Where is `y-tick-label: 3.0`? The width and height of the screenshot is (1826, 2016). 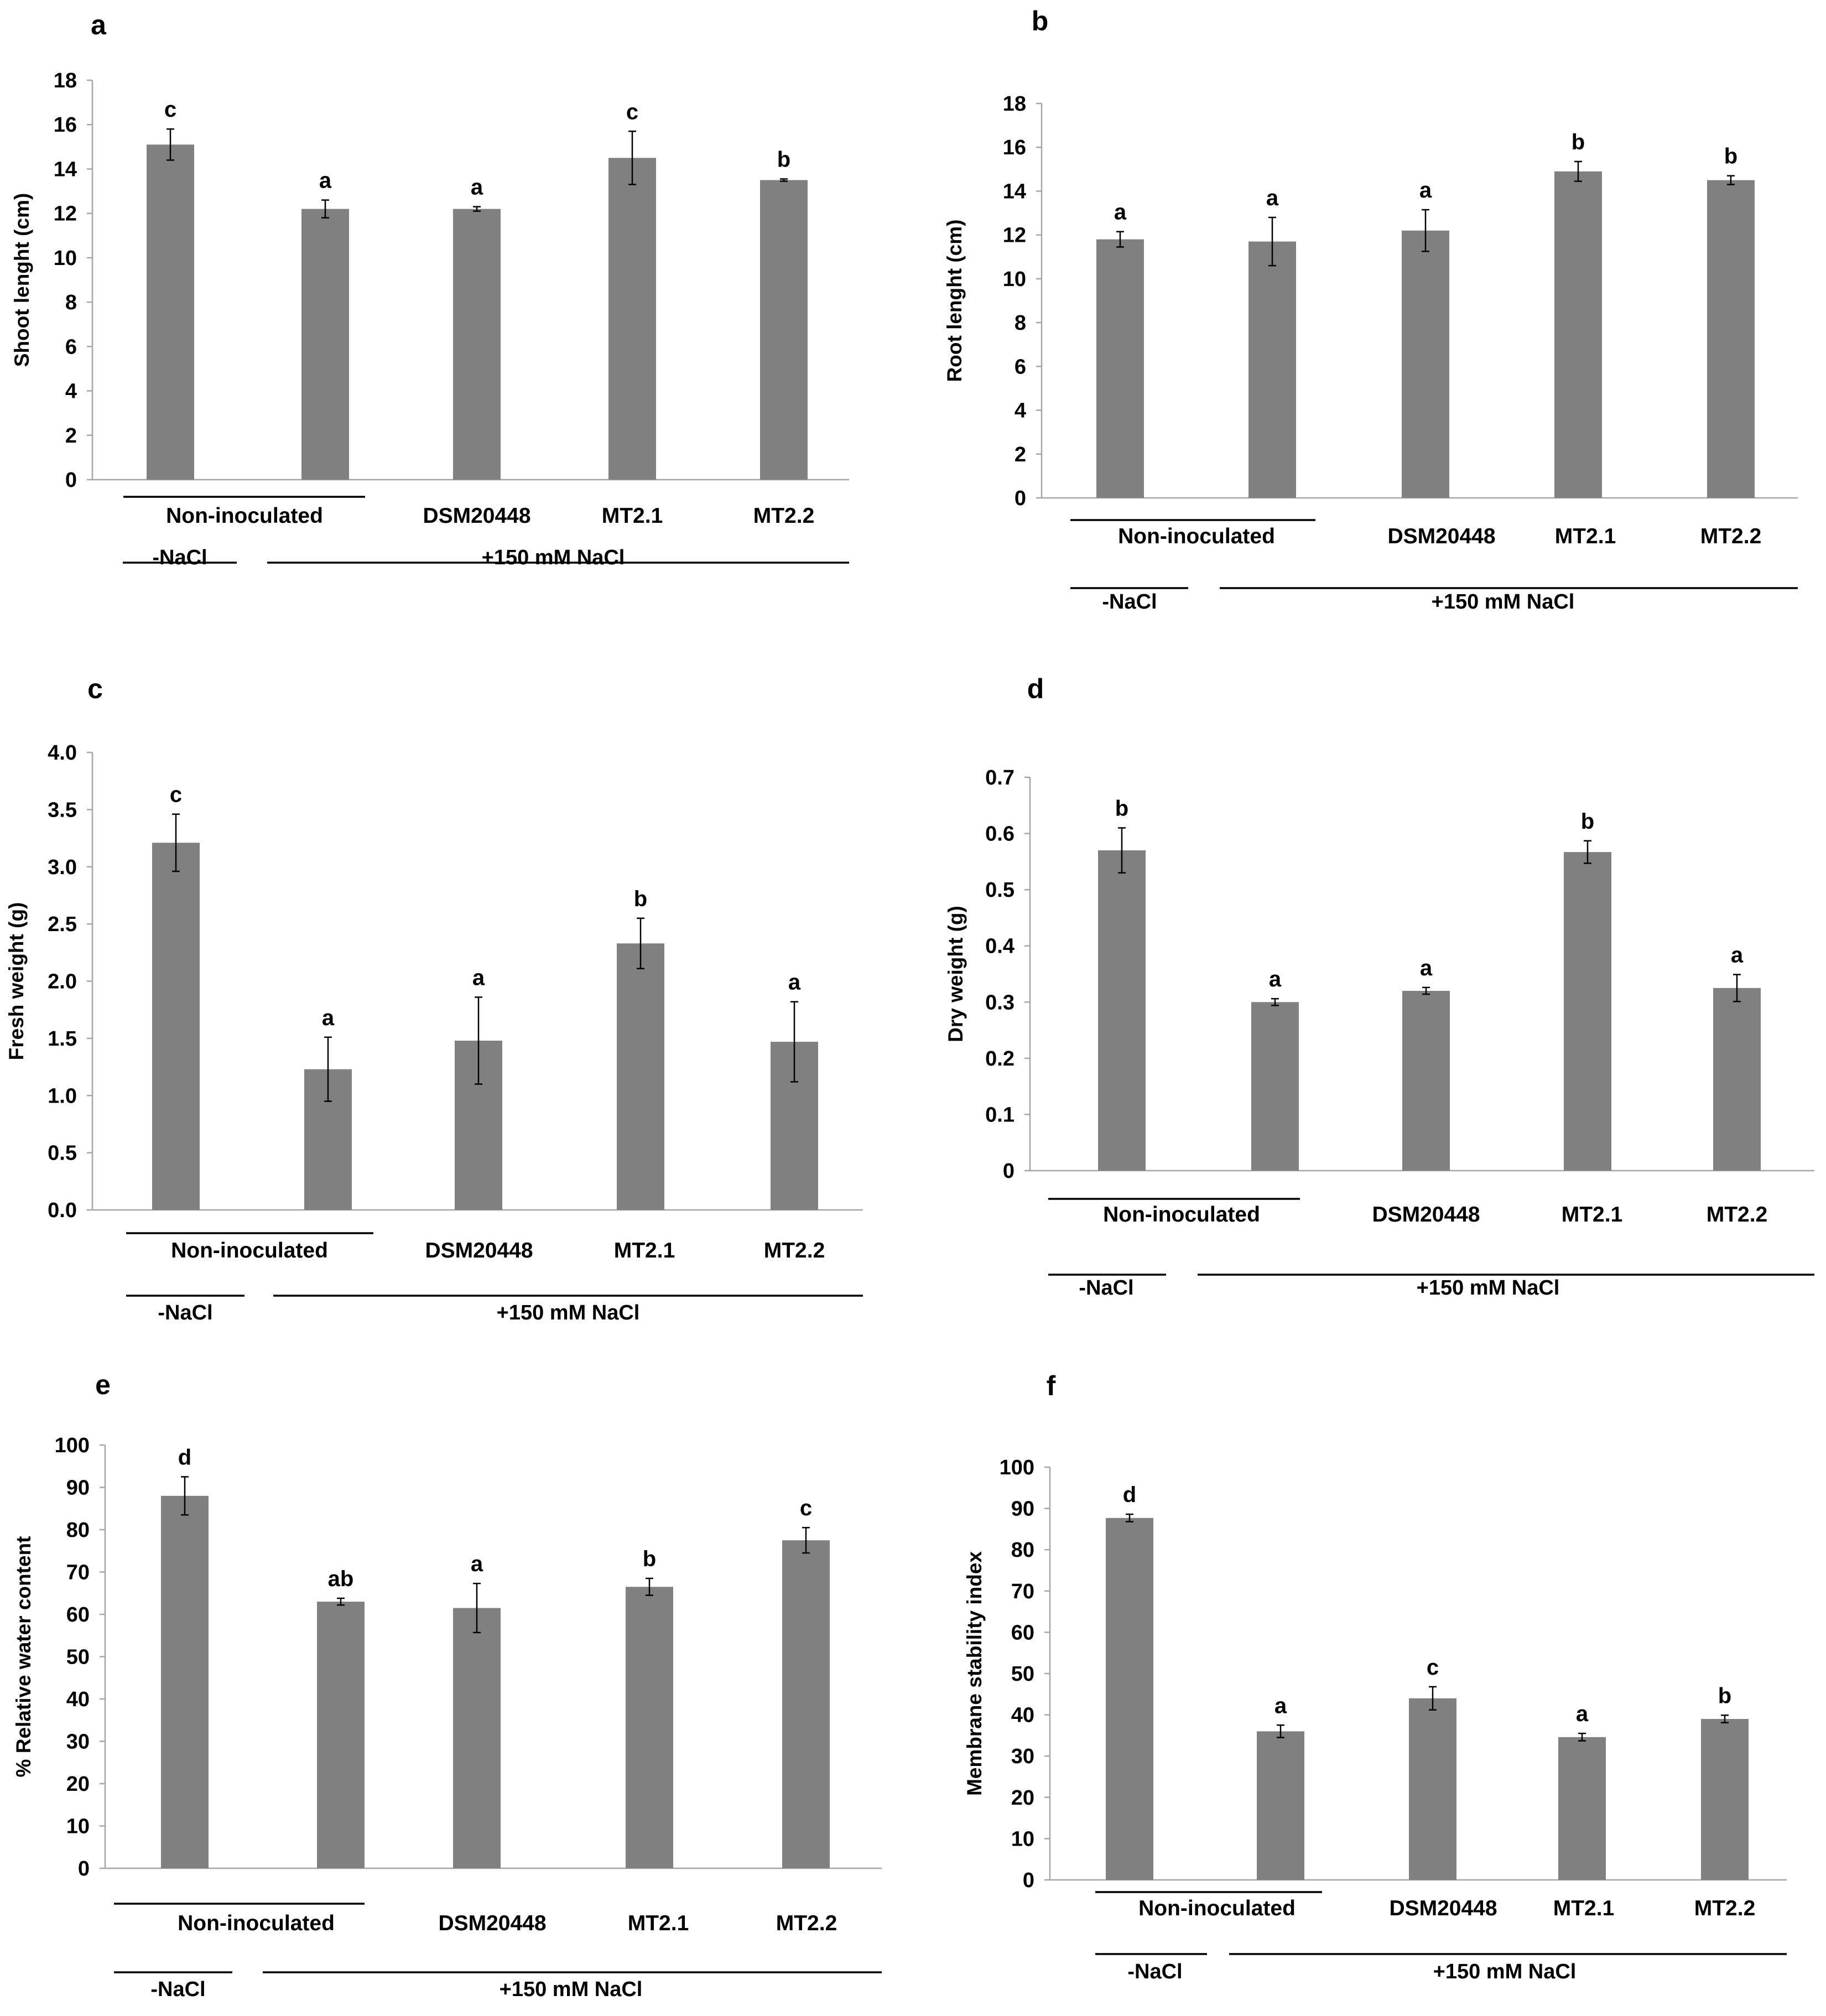
y-tick-label: 3.0 is located at coordinates (63, 868).